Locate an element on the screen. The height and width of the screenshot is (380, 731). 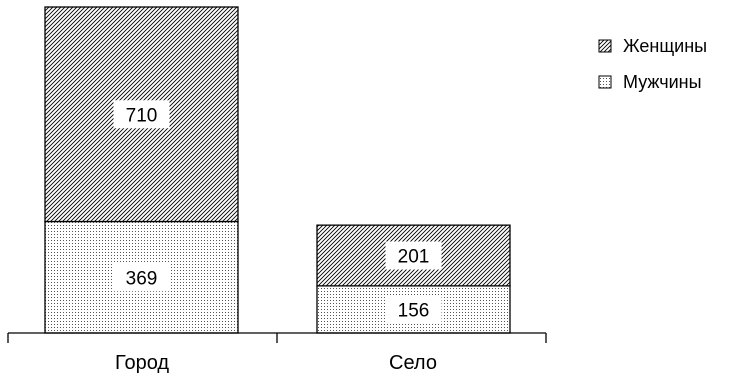
x-tick-label-село: Село is located at coordinates (413, 363).